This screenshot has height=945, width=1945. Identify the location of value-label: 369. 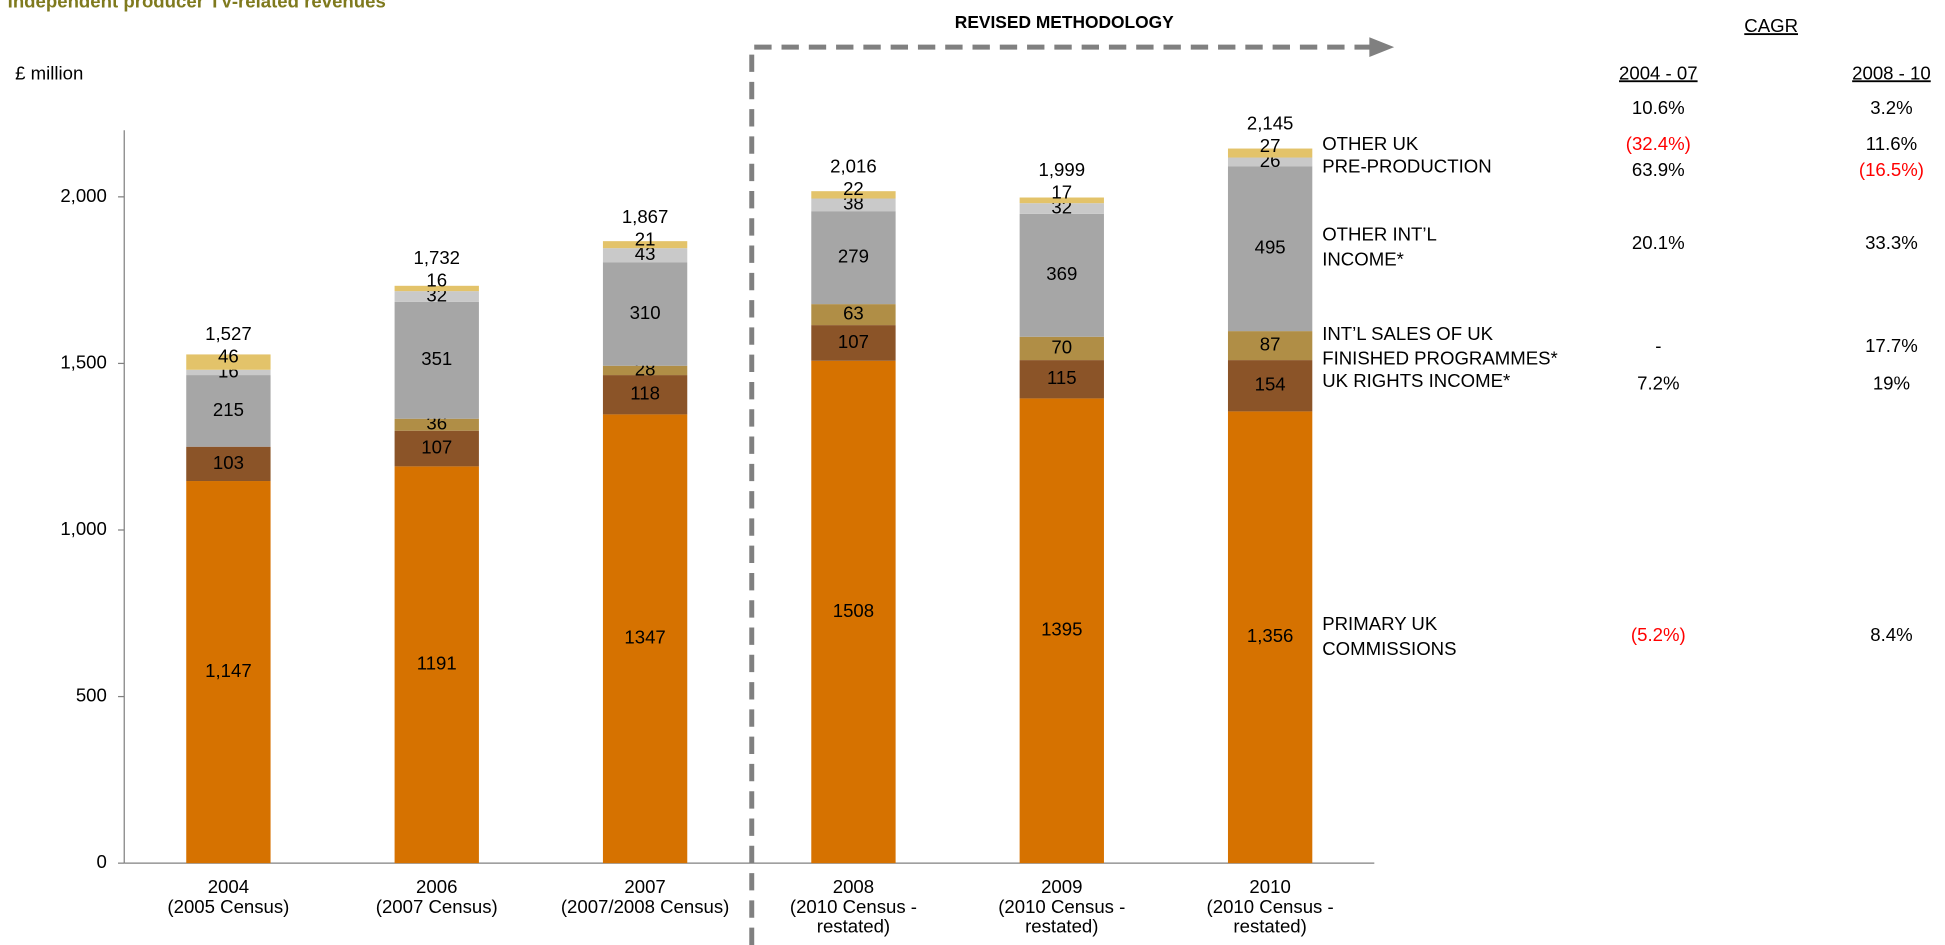
(1061, 273).